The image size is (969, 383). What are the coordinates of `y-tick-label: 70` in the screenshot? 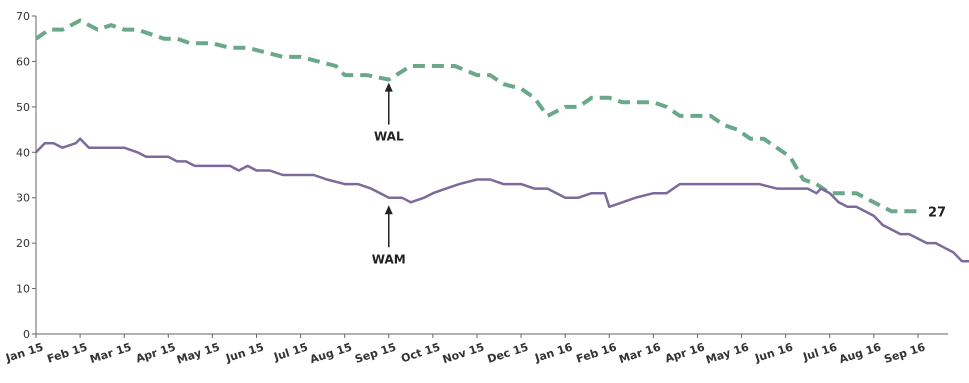 It's located at (23, 16).